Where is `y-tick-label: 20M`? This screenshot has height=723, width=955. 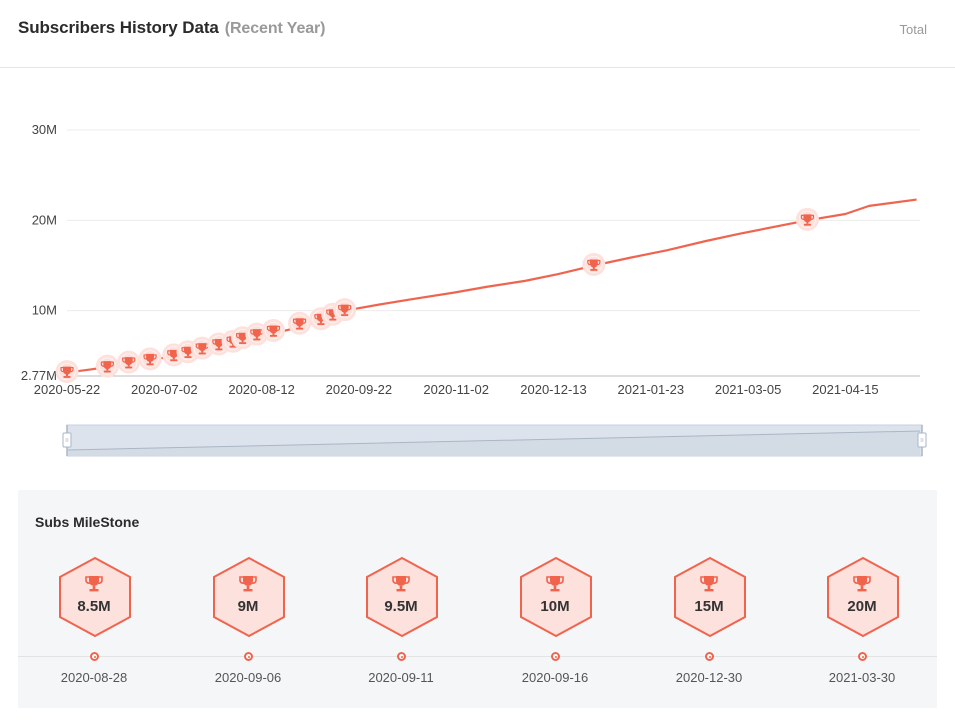 y-tick-label: 20M is located at coordinates (44, 219).